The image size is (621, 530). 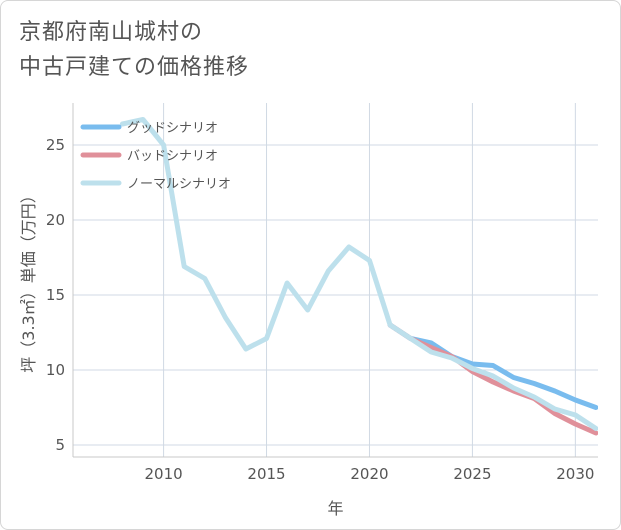 I want to click on legend-label-1: グッドシナリオ, so click(x=172, y=128).